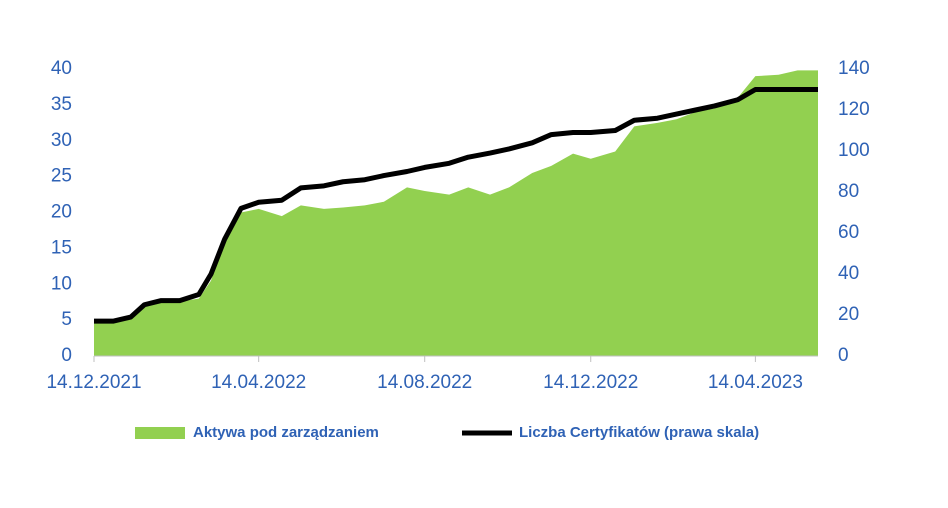 Image resolution: width=948 pixels, height=508 pixels. Describe the element at coordinates (61, 140) in the screenshot. I see `y-tick-label: 30` at that location.